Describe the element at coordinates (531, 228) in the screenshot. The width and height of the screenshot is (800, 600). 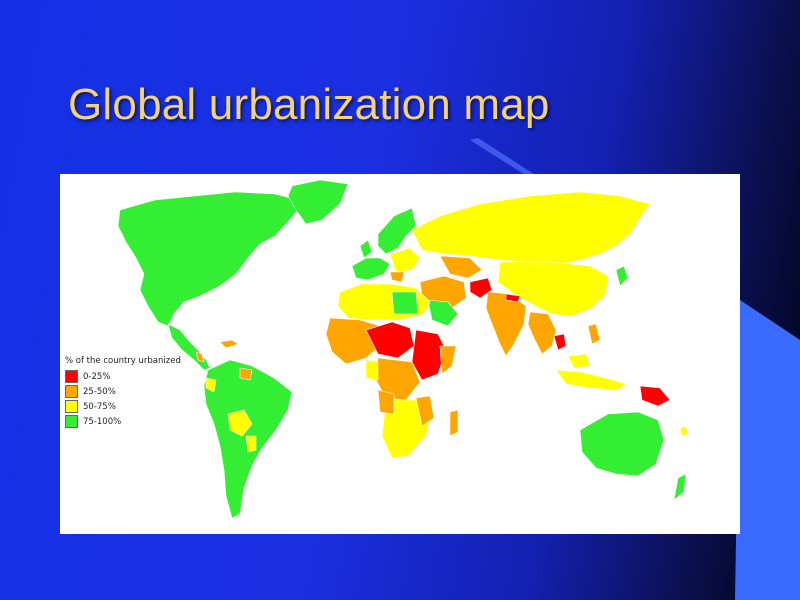
I see `region-russia` at that location.